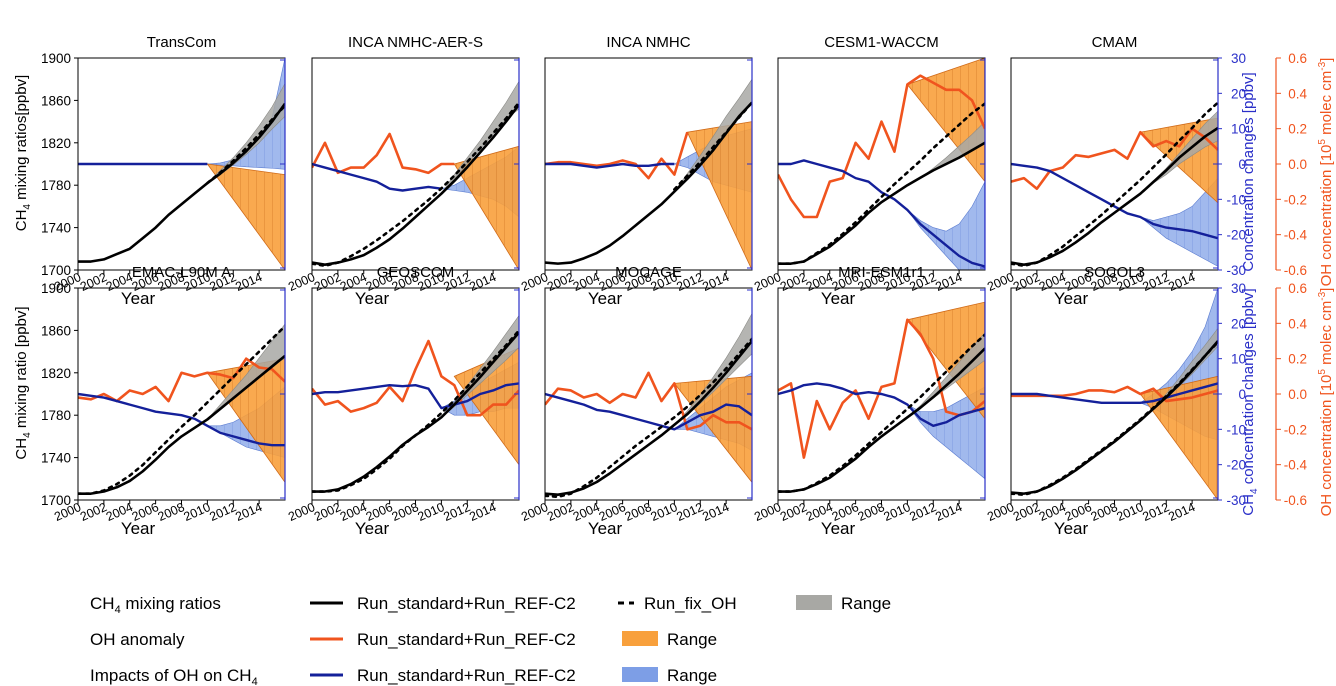 This screenshot has height=686, width=1336. What do you see at coordinates (1248, 171) in the screenshot?
I see `right-blue-ylabel-top: Concentration changes [ppbv]` at bounding box center [1248, 171].